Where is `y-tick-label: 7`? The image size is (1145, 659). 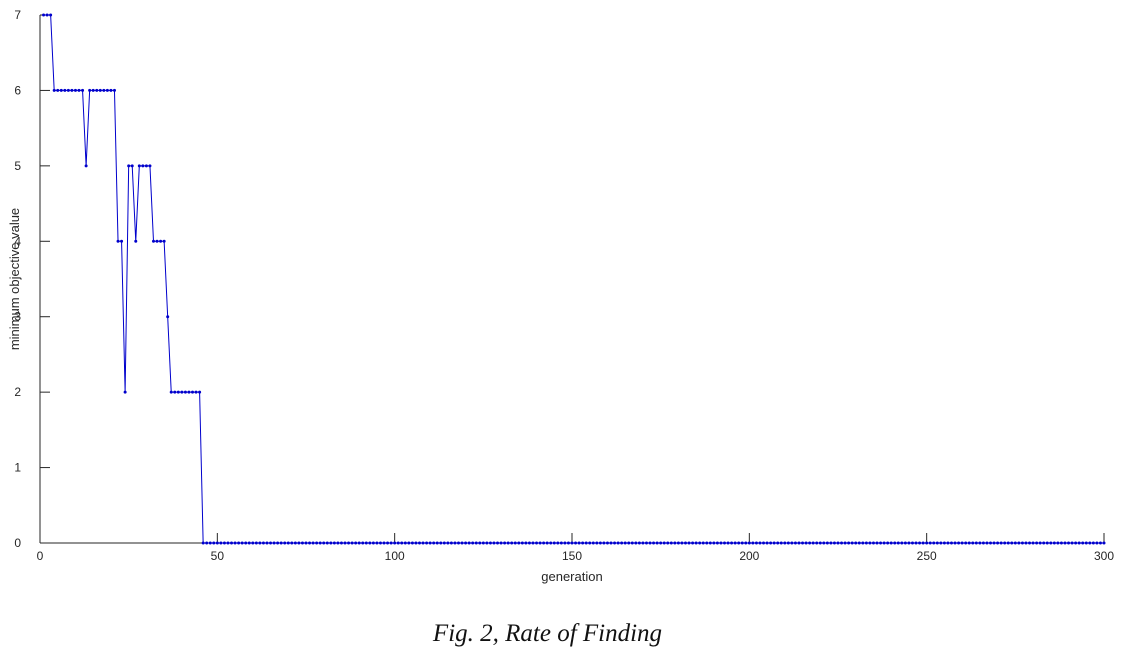
y-tick-label: 7 is located at coordinates (17, 15).